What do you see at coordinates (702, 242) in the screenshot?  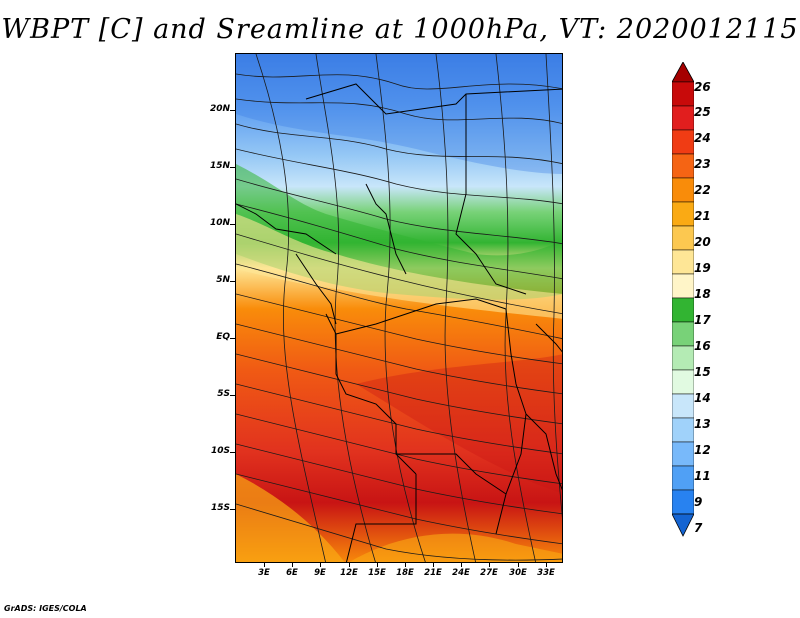 I see `colorbar-label-20: 20` at bounding box center [702, 242].